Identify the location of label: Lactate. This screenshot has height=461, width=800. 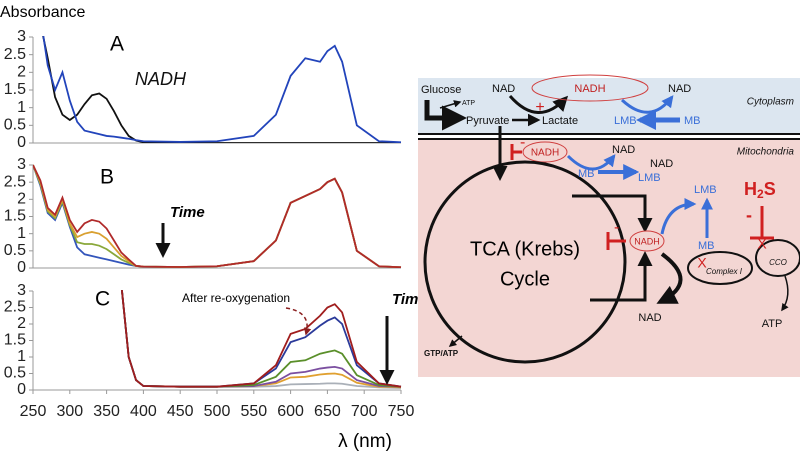
(560, 121).